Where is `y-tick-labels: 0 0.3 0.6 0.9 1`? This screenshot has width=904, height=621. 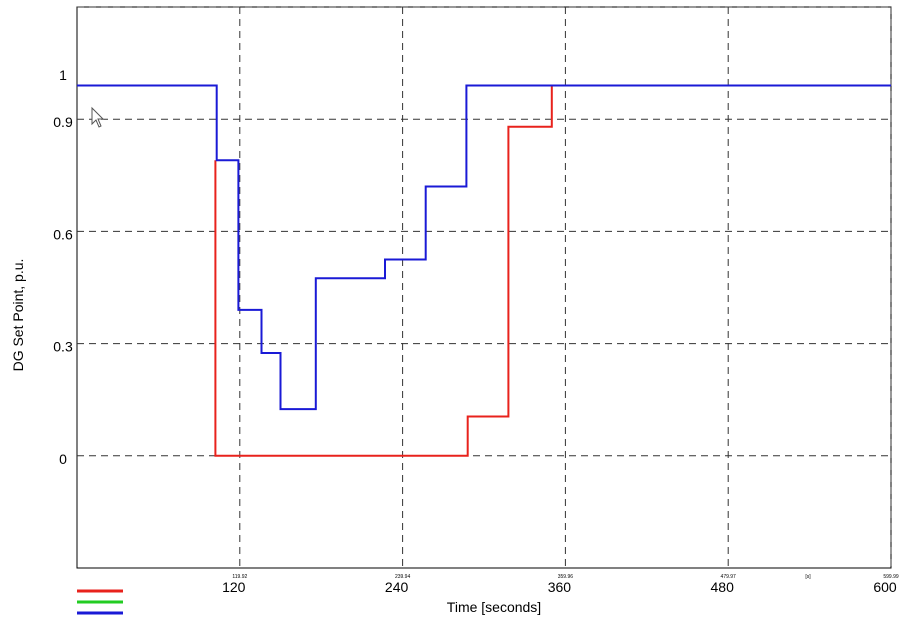
y-tick-labels: 0 0.3 0.6 0.9 1 is located at coordinates (63, 267).